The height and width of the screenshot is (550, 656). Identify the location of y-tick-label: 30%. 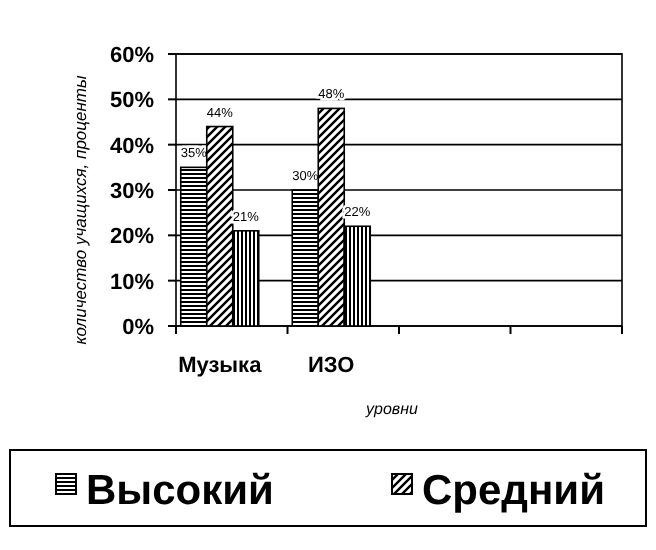
(132, 192).